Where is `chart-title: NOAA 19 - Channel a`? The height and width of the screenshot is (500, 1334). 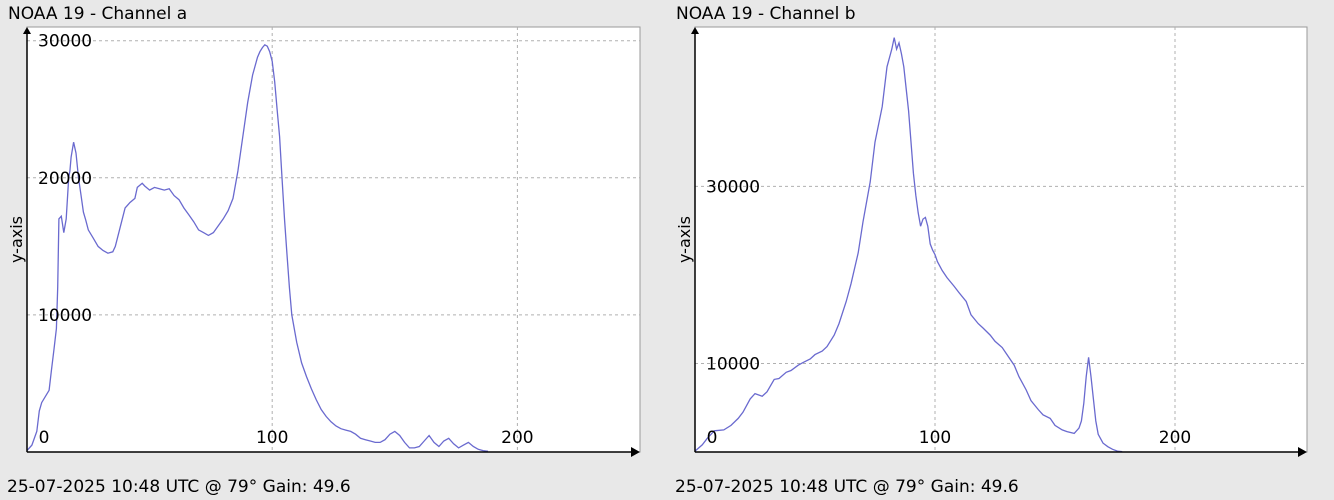 chart-title: NOAA 19 - Channel a is located at coordinates (98, 14).